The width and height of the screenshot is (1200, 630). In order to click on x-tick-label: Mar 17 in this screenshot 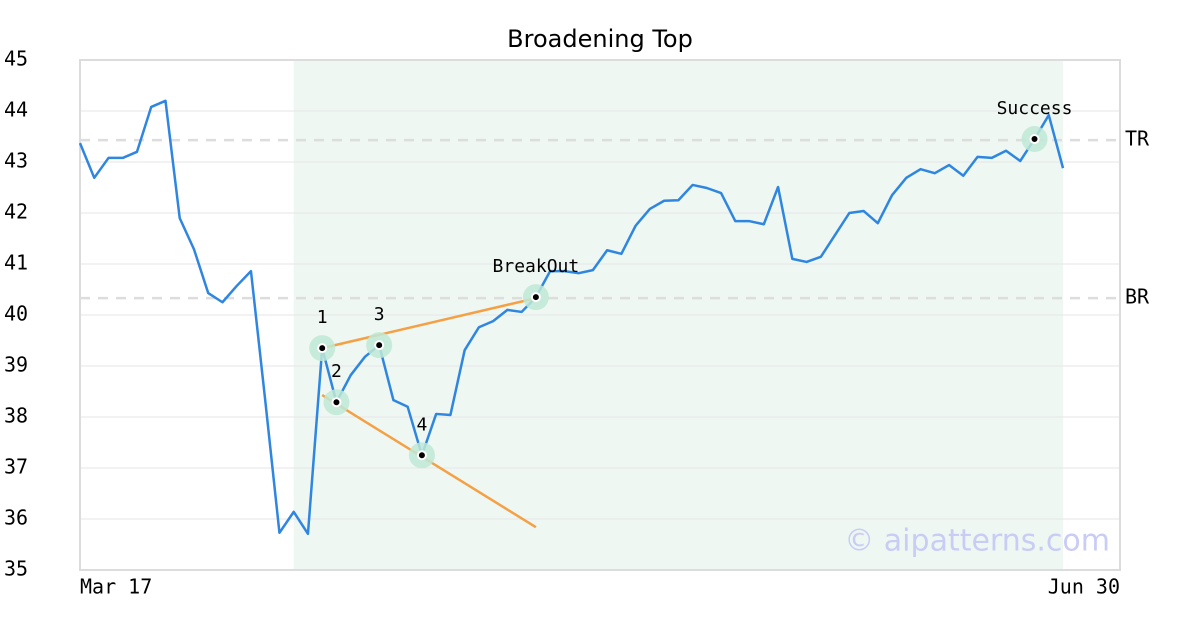, I will do `click(116, 587)`.